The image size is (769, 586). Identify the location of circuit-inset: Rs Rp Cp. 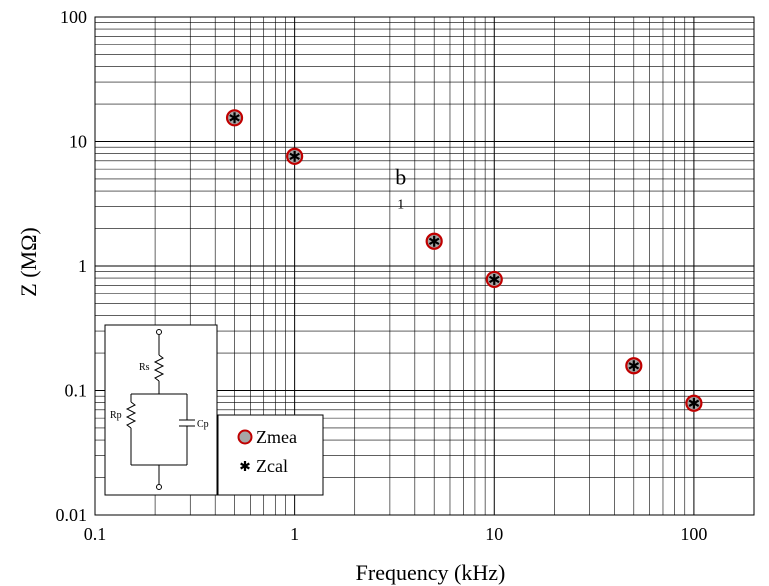
(161, 410).